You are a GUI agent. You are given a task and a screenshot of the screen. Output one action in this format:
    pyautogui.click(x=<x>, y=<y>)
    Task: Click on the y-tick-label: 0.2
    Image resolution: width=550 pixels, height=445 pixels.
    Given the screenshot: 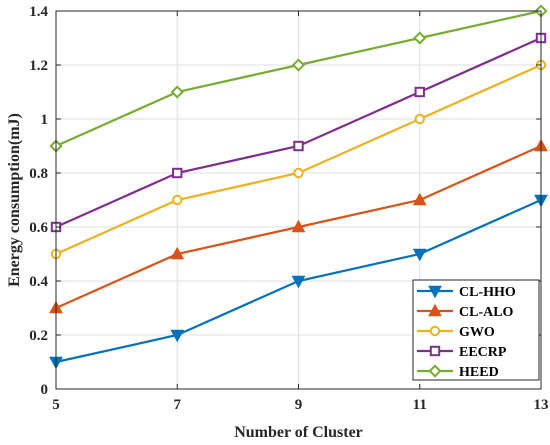 What is the action you would take?
    pyautogui.click(x=38, y=336)
    